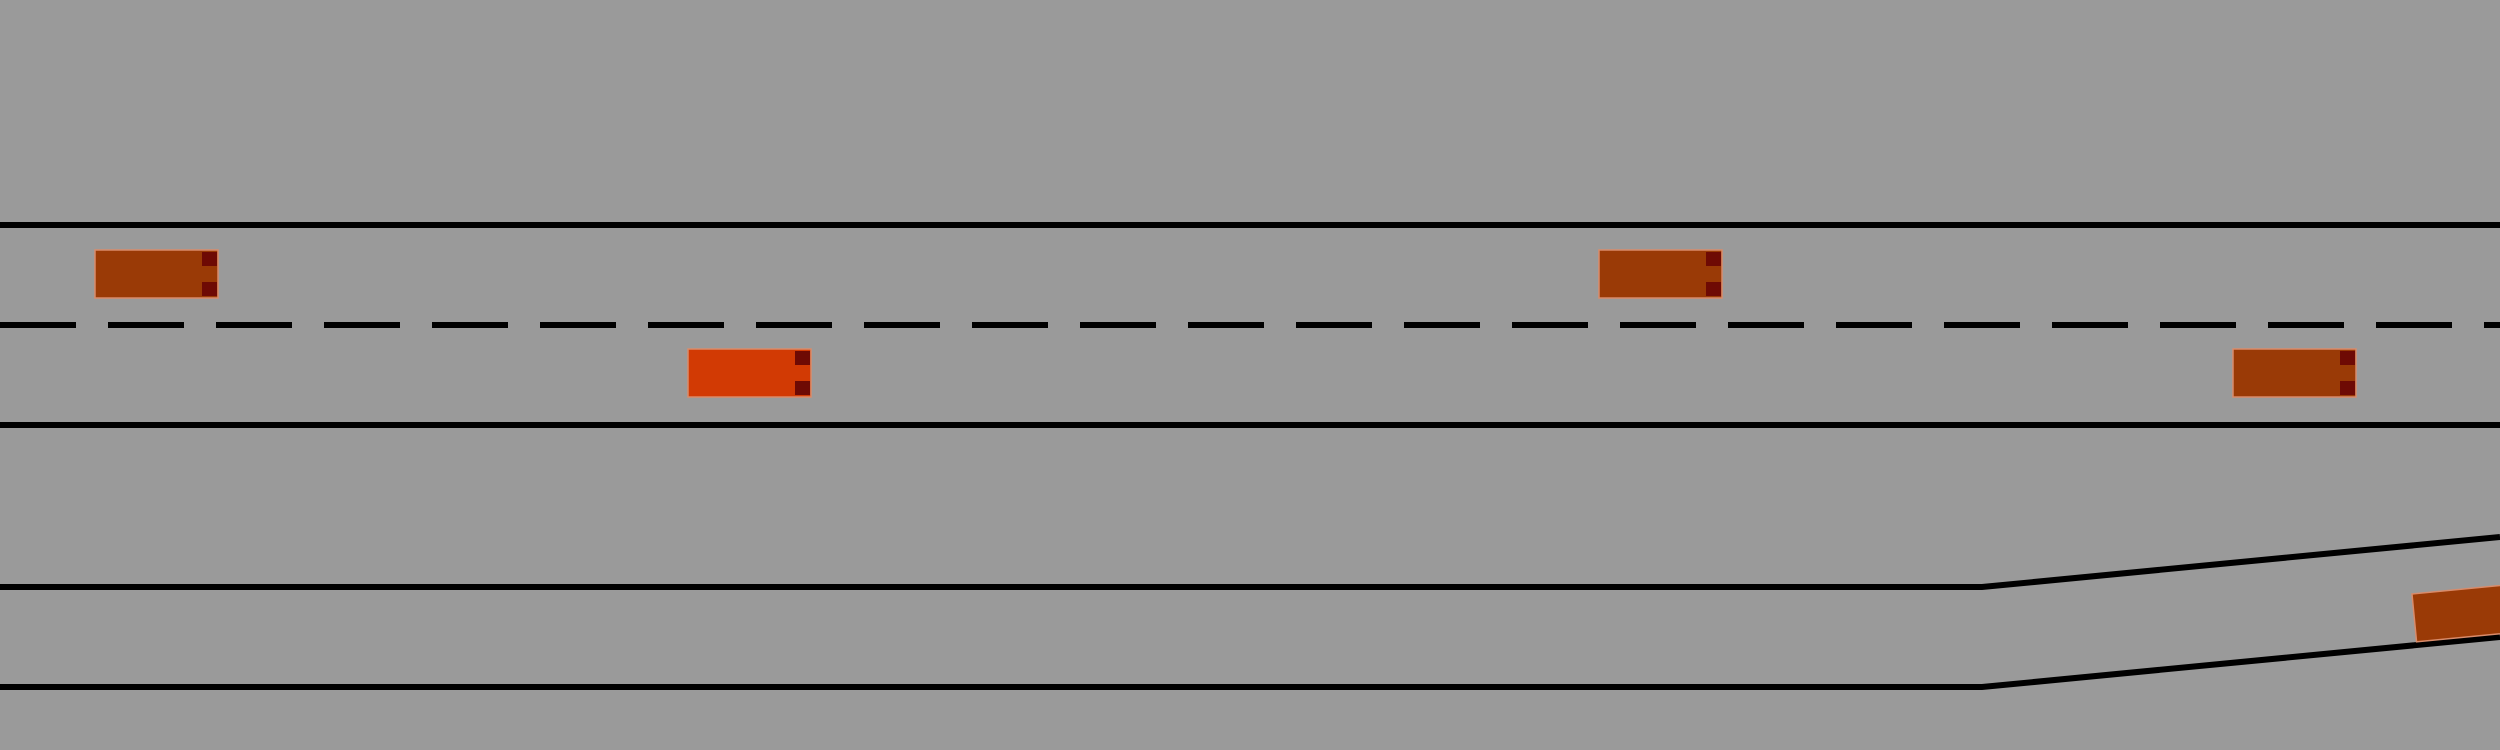 The width and height of the screenshot is (2500, 750). I want to click on ramp-top-edge-line, so click(1250, 562).